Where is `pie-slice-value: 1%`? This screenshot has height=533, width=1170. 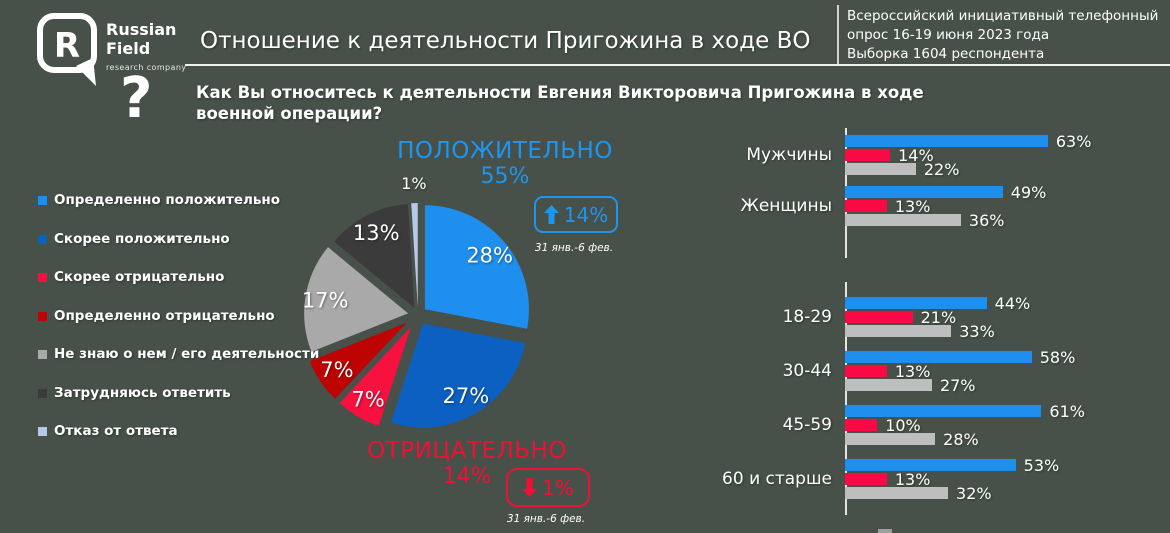
pie-slice-value: 1% is located at coordinates (413, 183).